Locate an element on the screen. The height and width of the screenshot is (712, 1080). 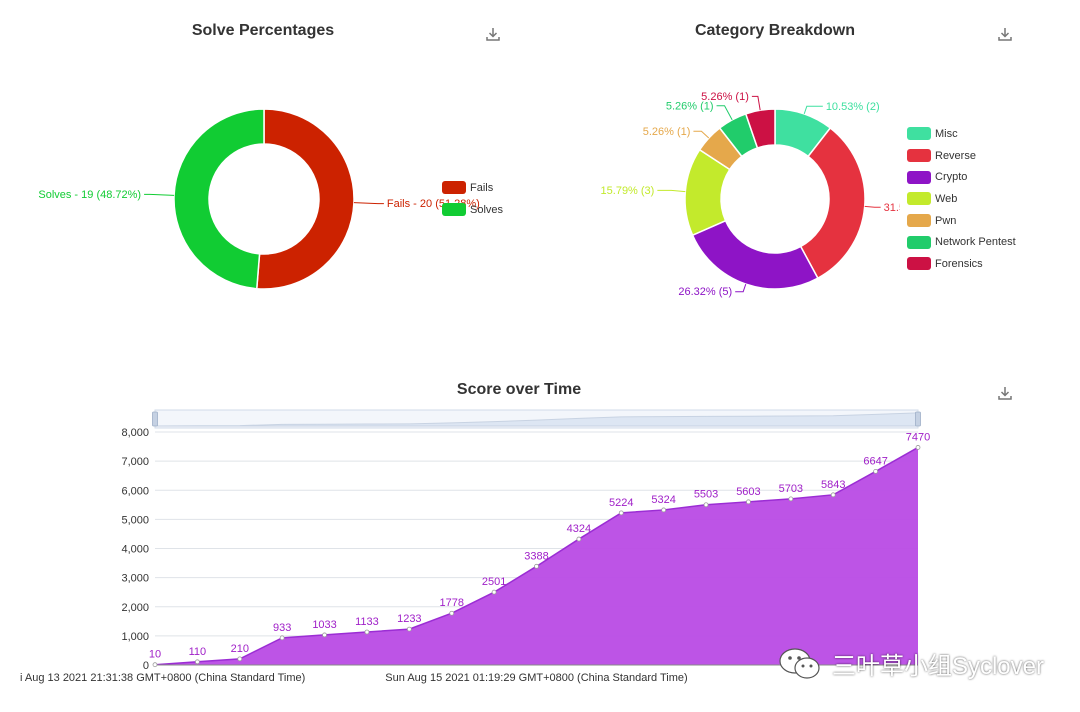
legend-label: Web is located at coordinates (946, 199).